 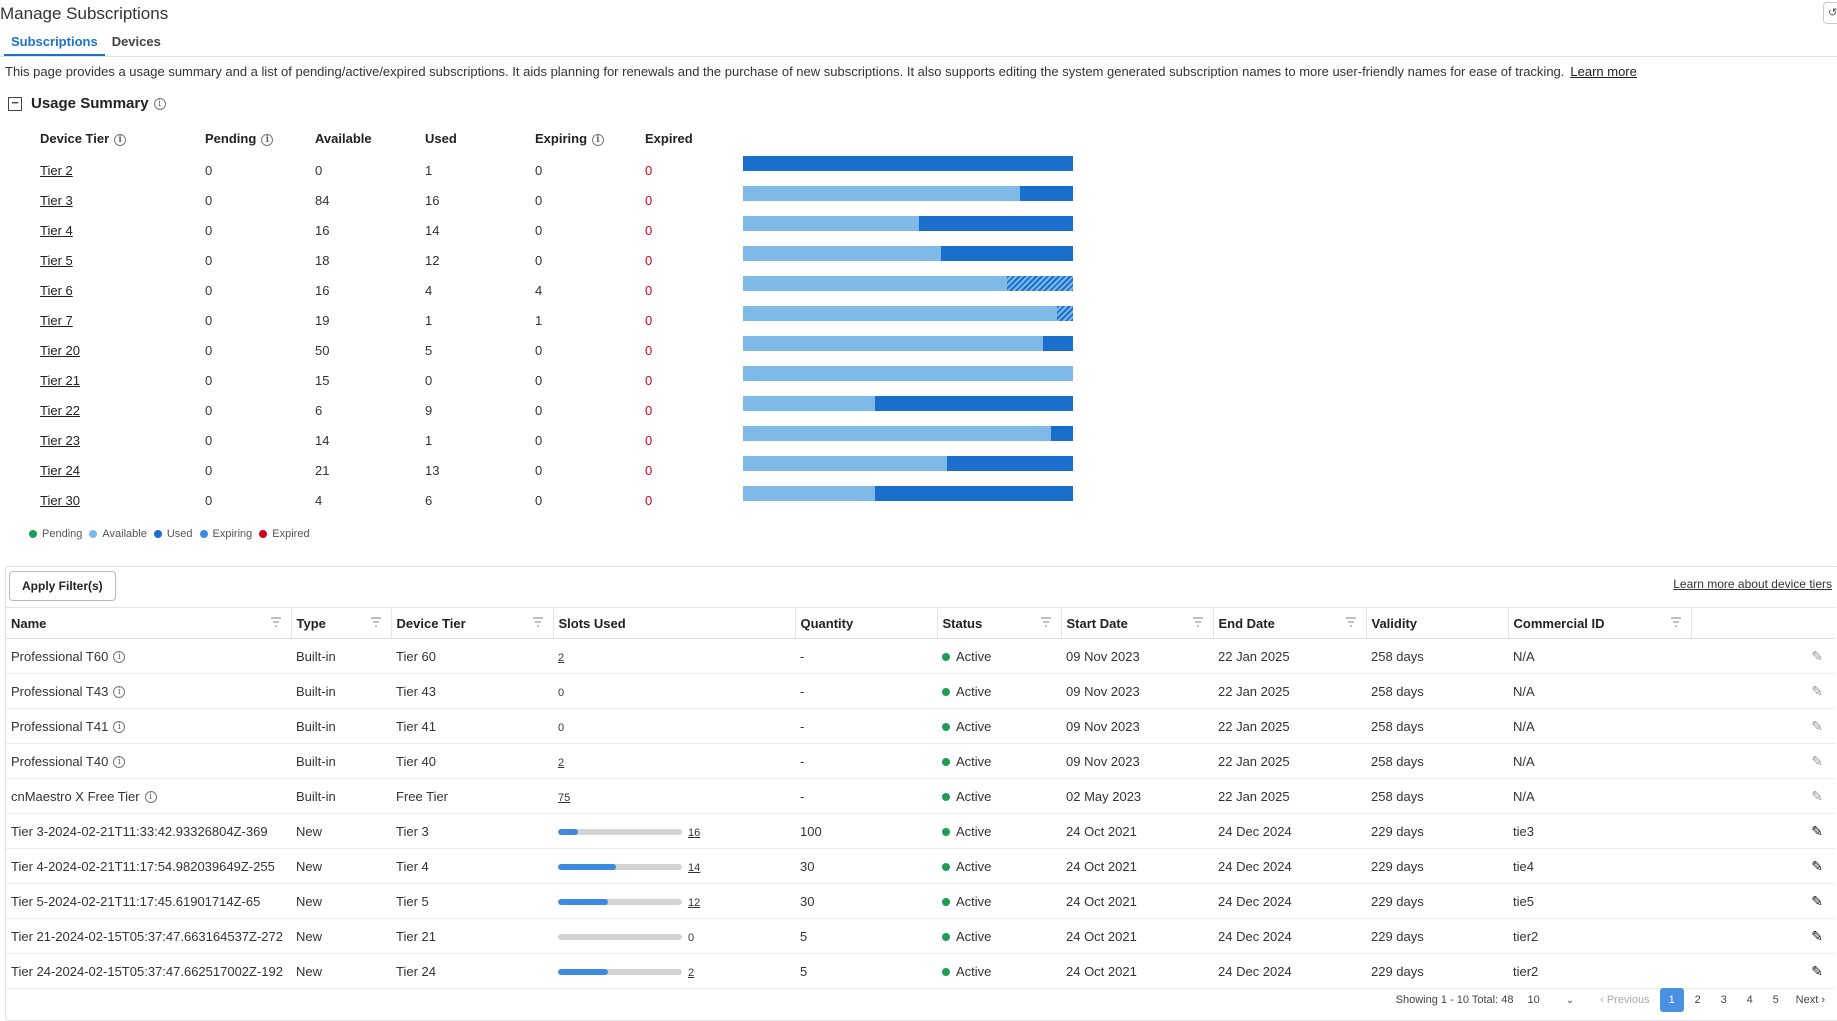 I want to click on tier-link: Tier 20, so click(x=60, y=350).